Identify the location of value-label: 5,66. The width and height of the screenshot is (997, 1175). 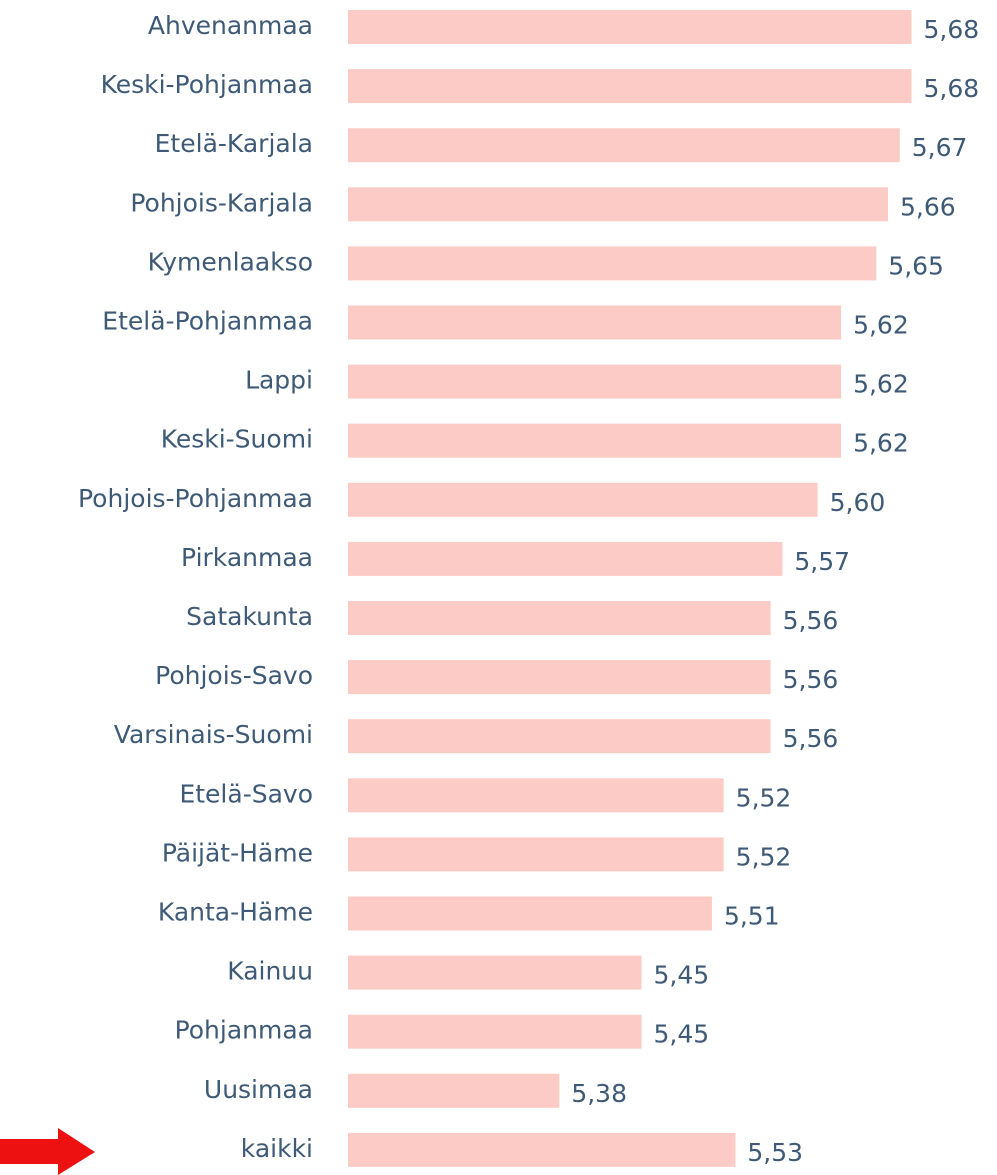
(928, 206).